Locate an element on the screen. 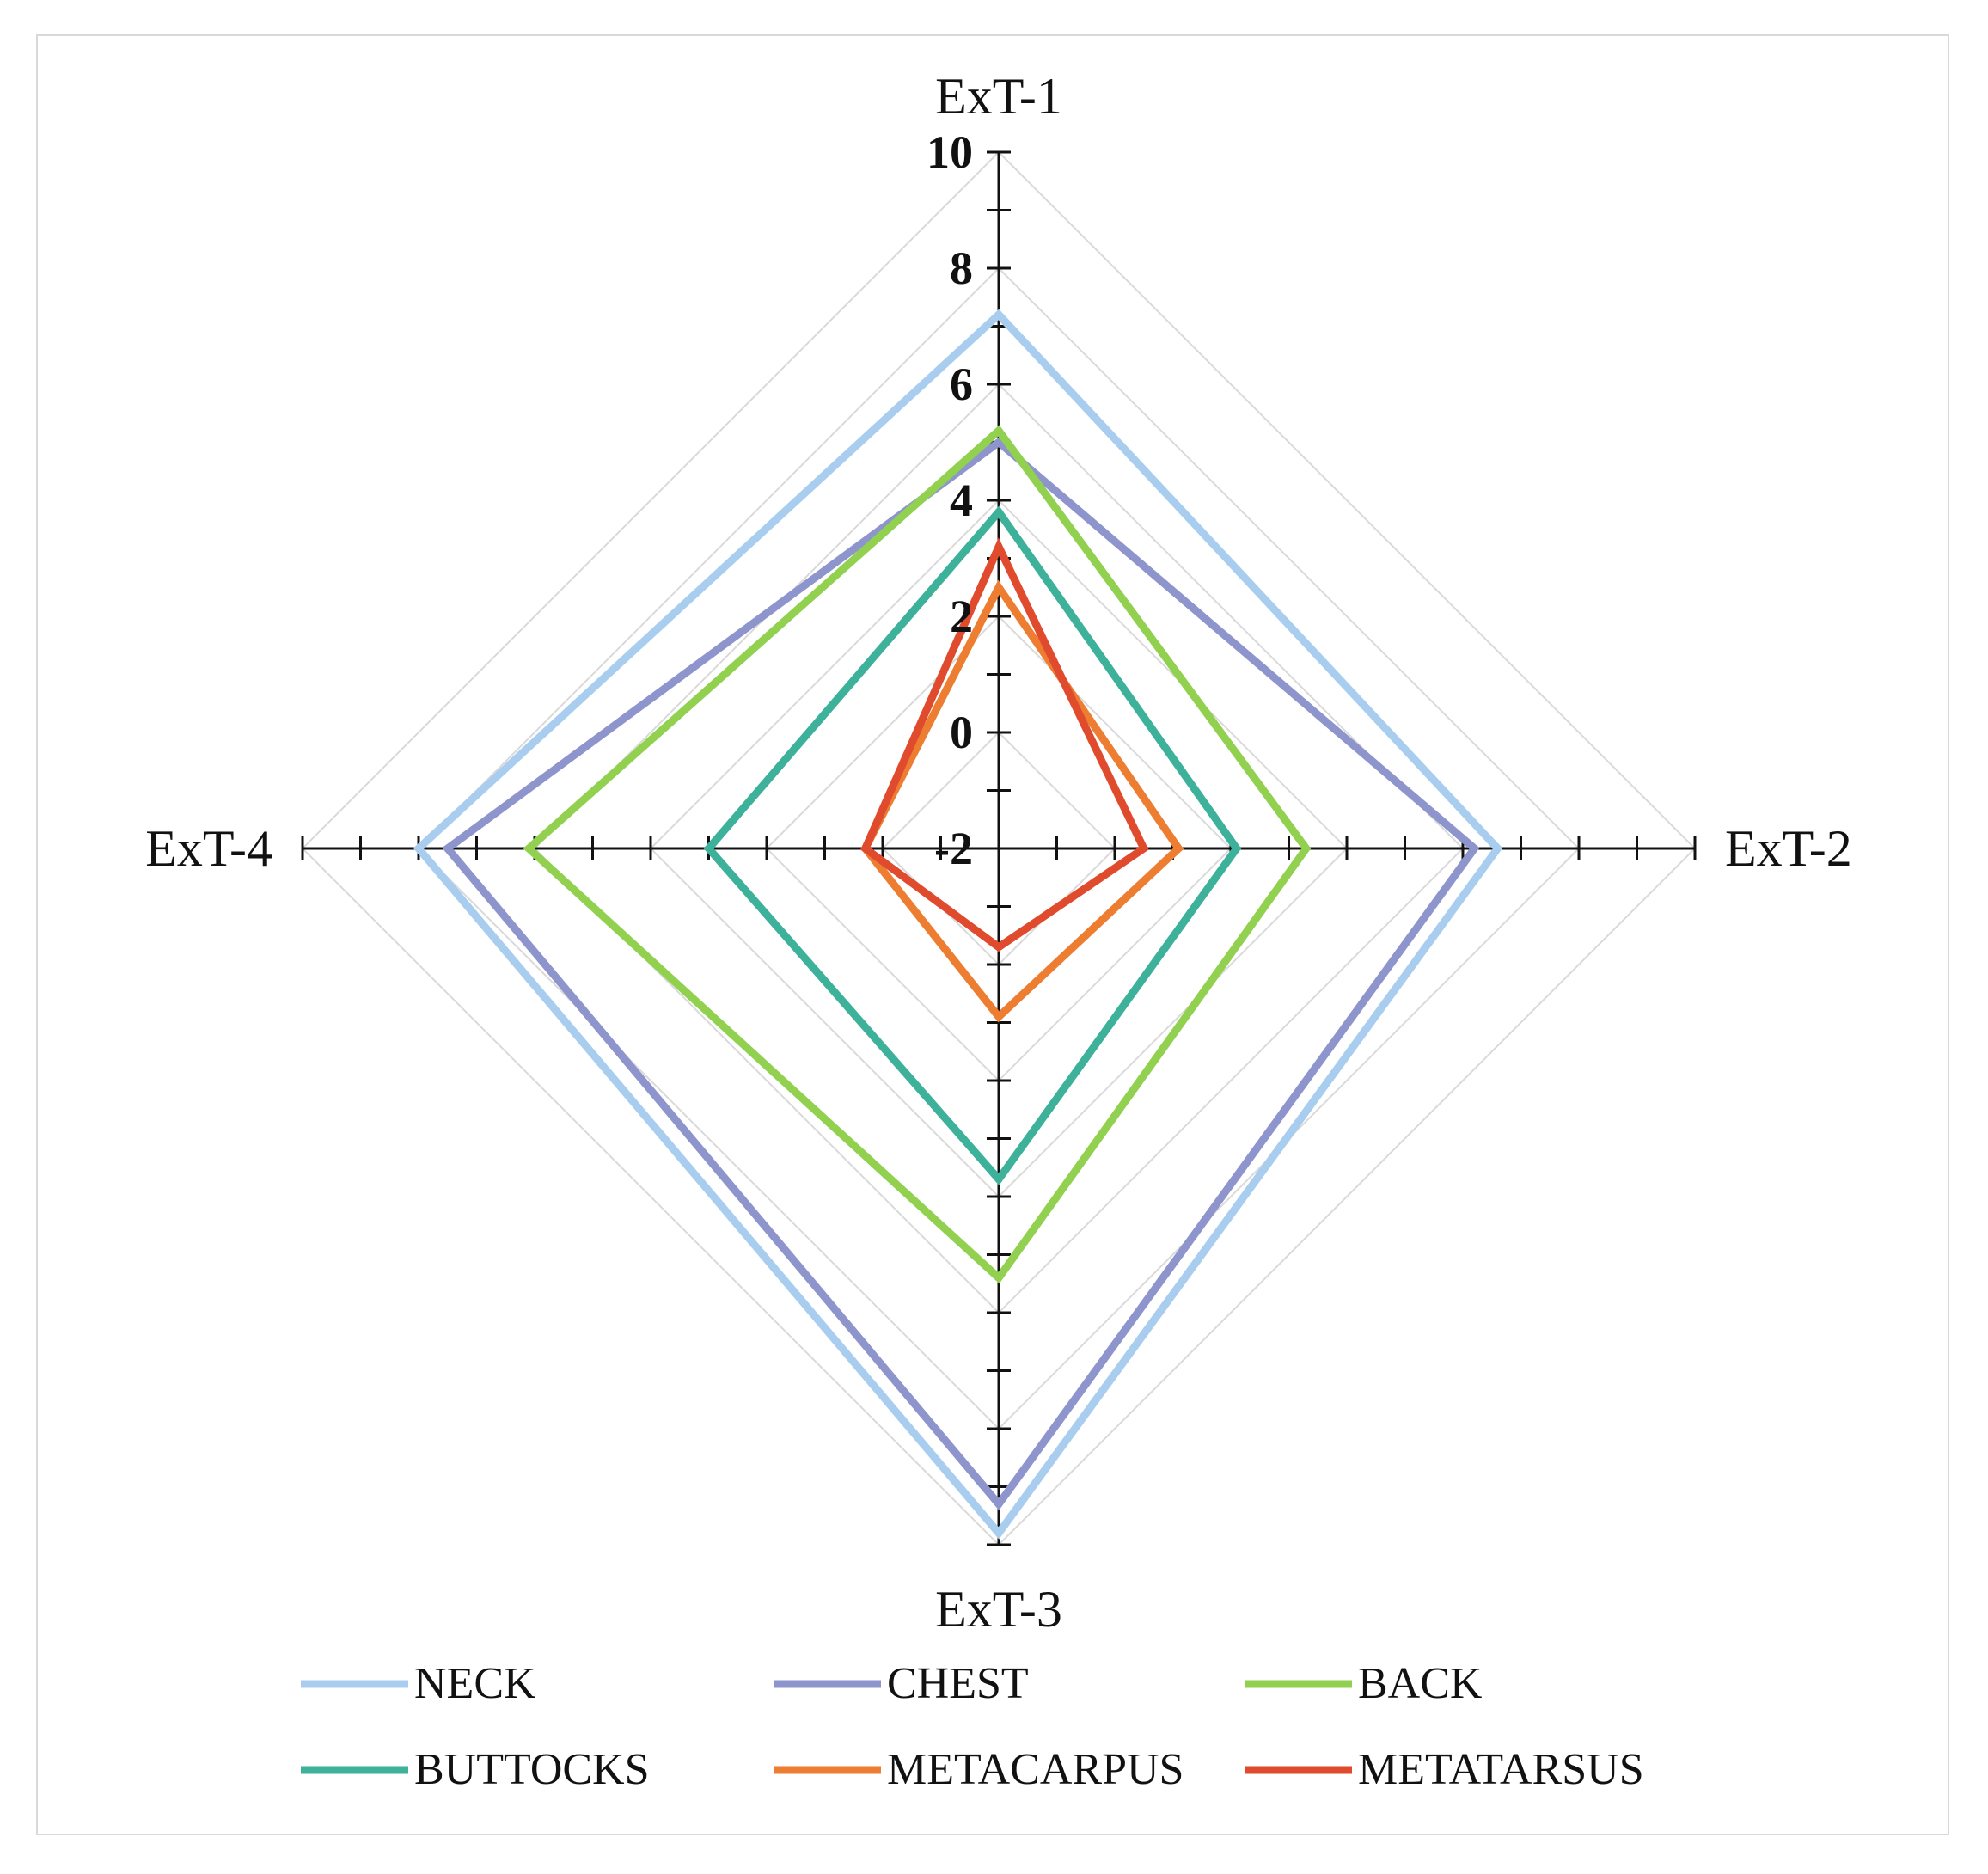  legend-entry: BUTTOCKS is located at coordinates (475, 1770).